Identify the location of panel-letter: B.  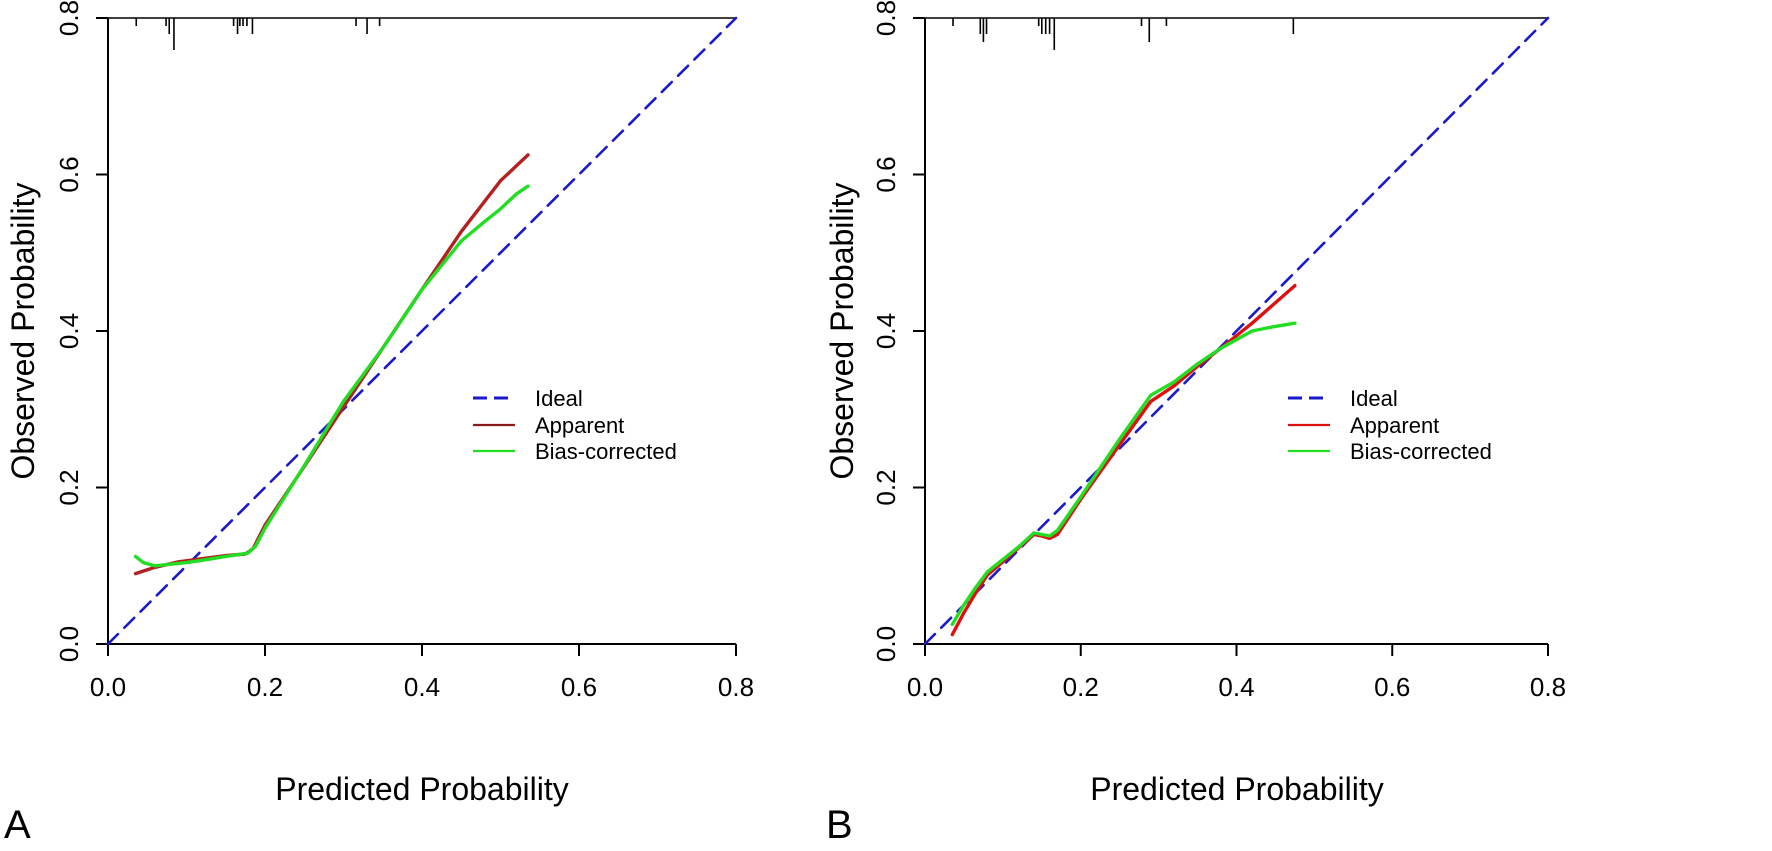
(839, 825).